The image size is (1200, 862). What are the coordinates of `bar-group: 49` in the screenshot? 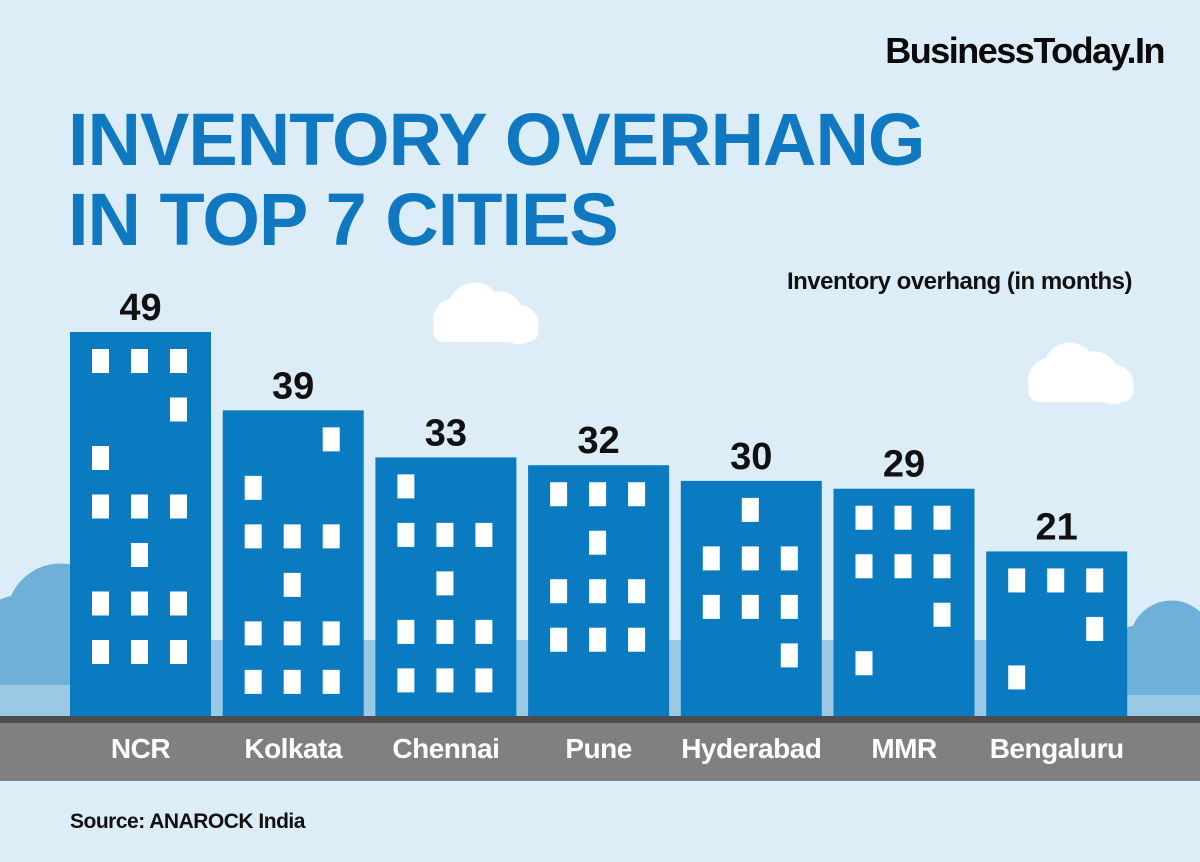 It's located at (140, 501).